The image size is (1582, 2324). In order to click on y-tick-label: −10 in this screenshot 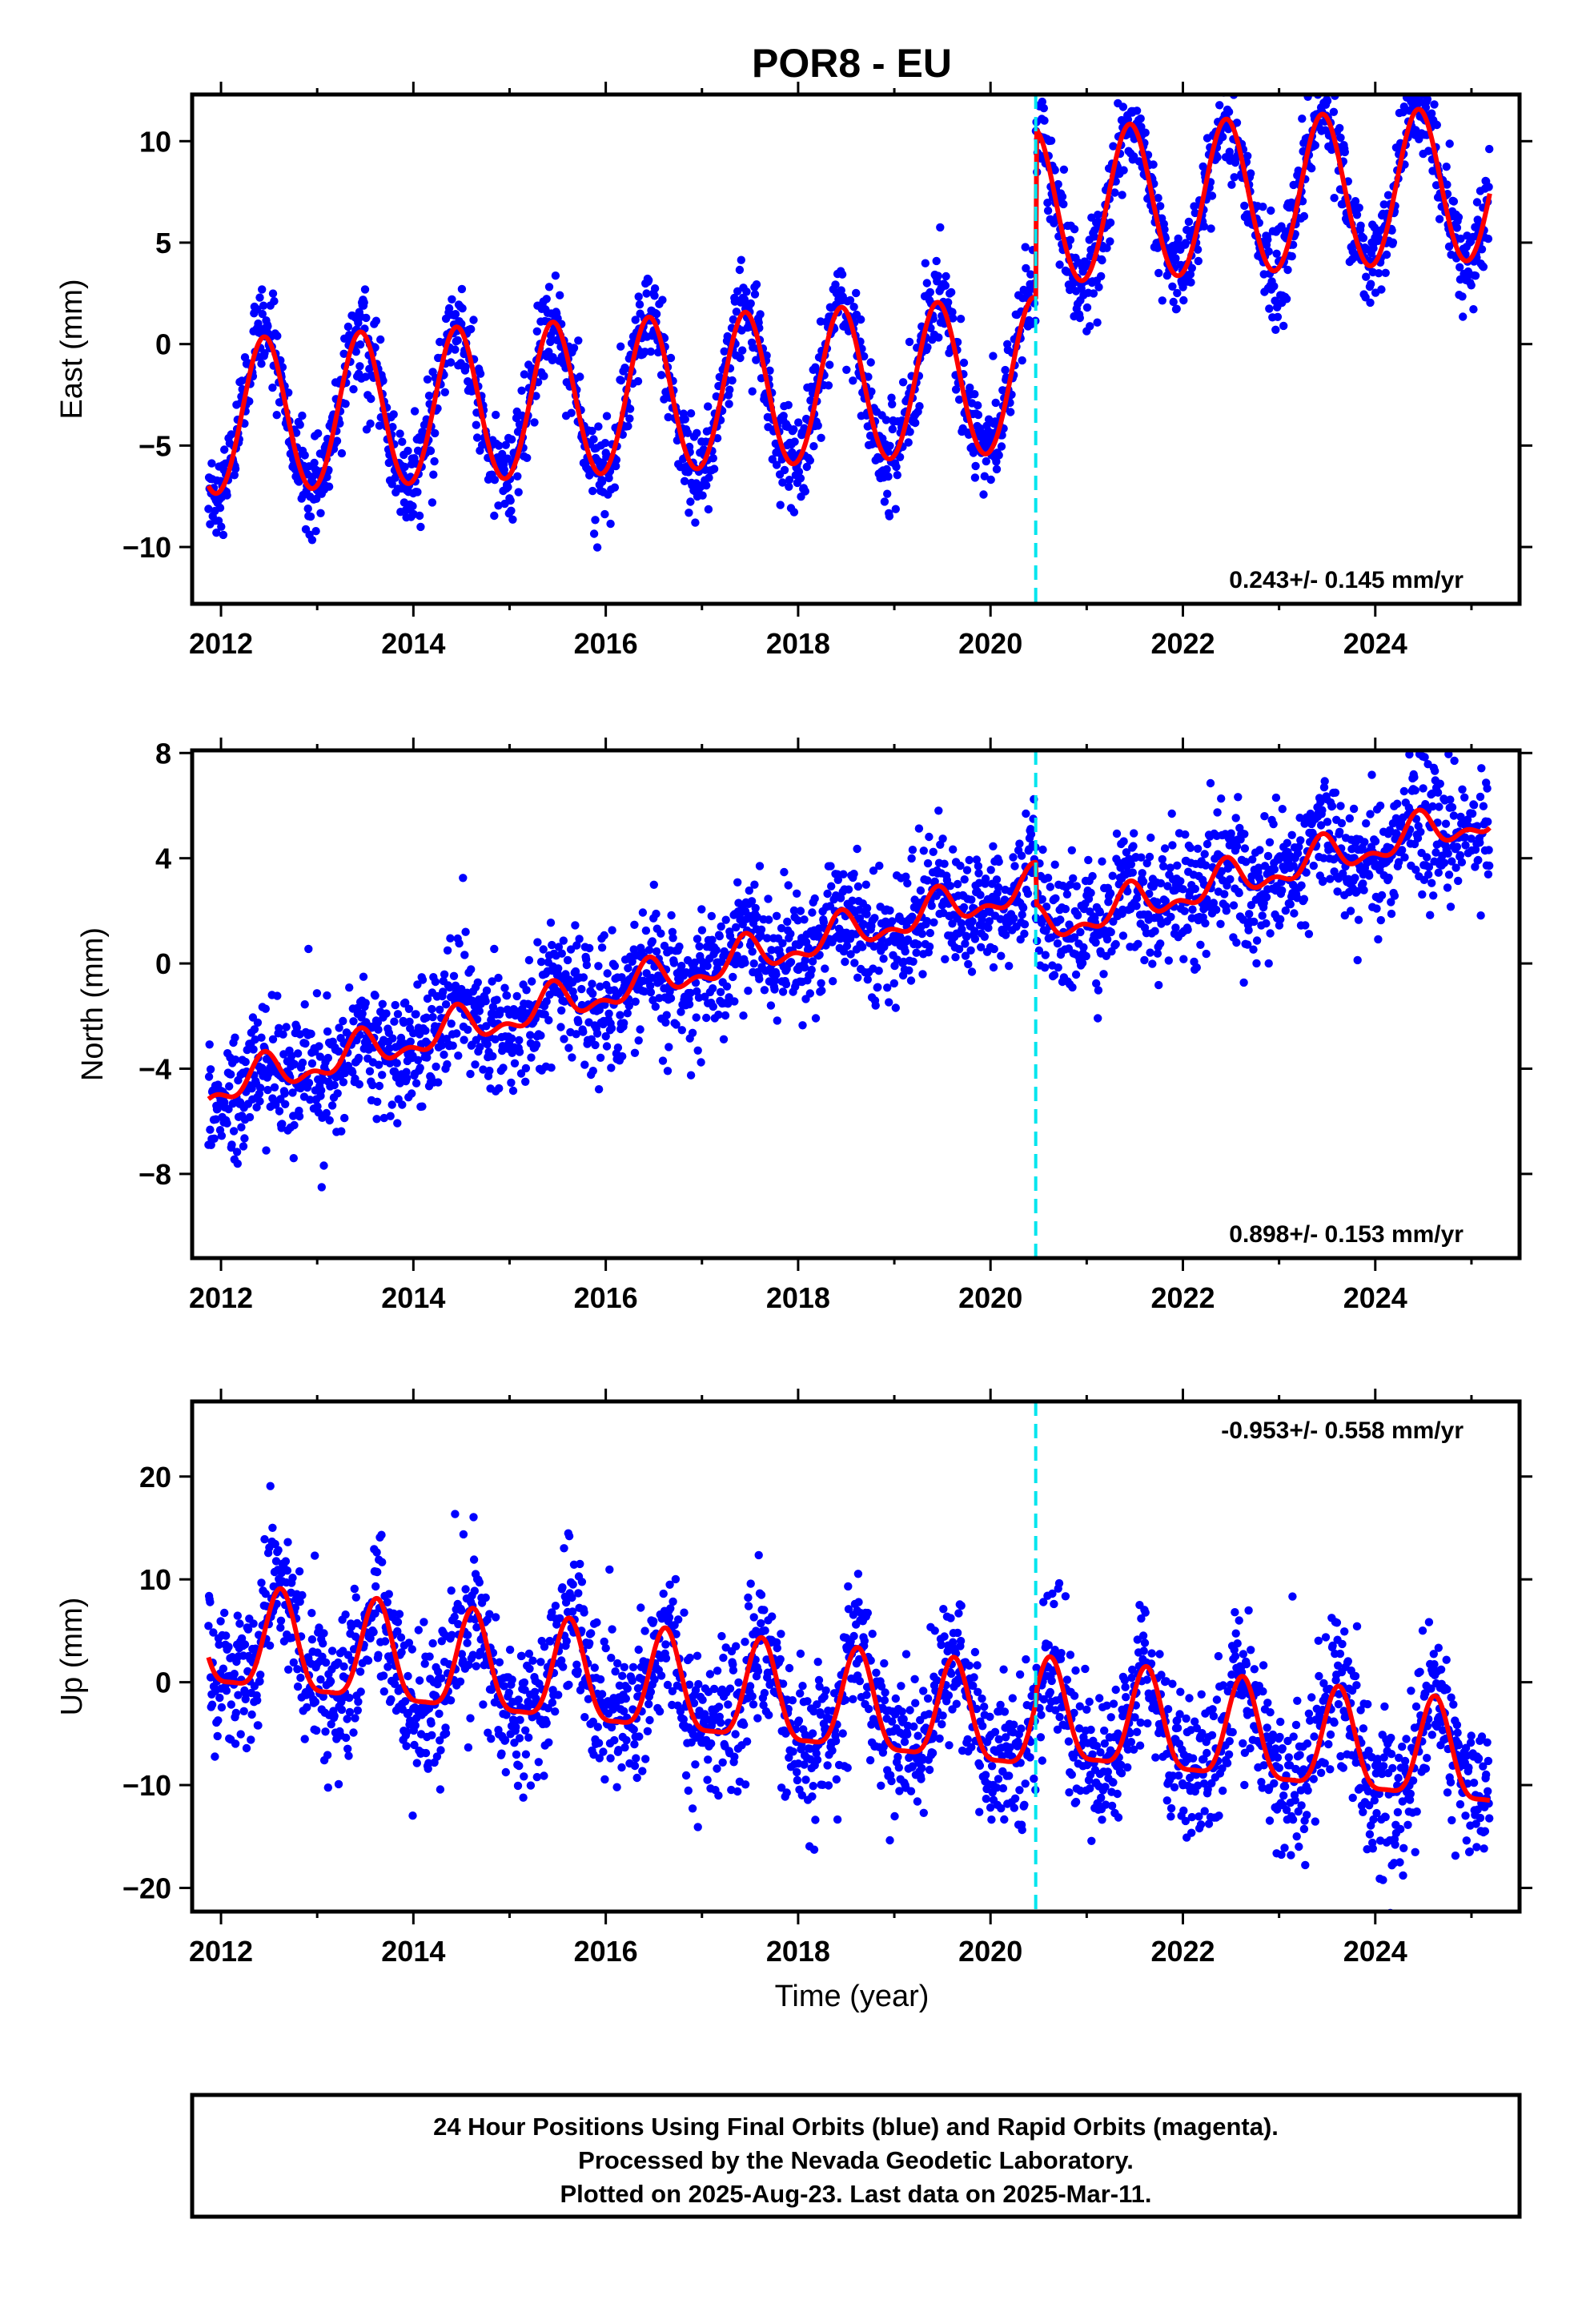, I will do `click(146, 547)`.